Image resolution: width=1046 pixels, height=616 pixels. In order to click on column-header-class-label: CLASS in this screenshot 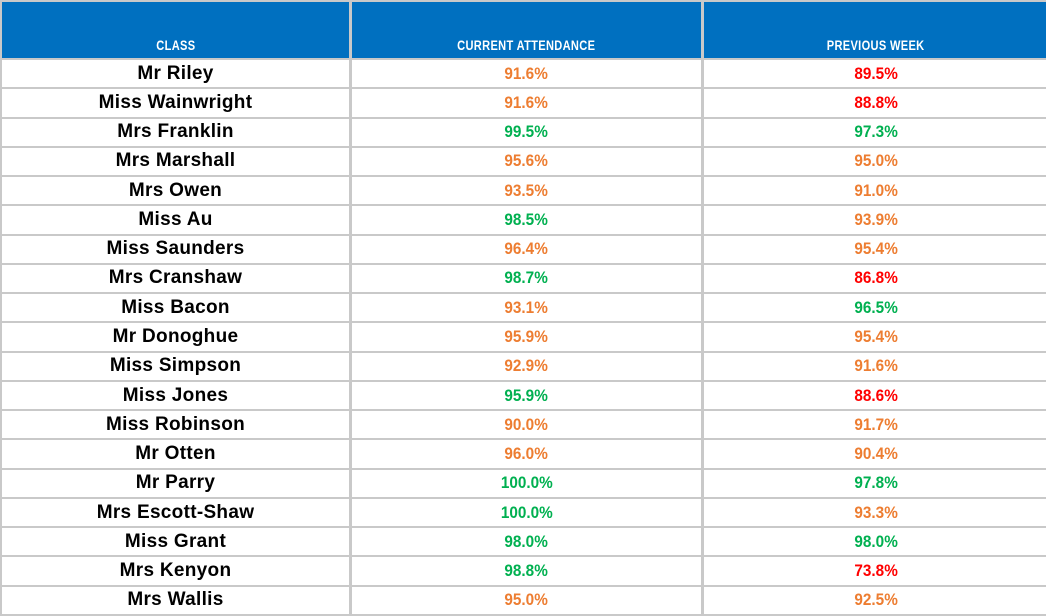, I will do `click(175, 45)`.